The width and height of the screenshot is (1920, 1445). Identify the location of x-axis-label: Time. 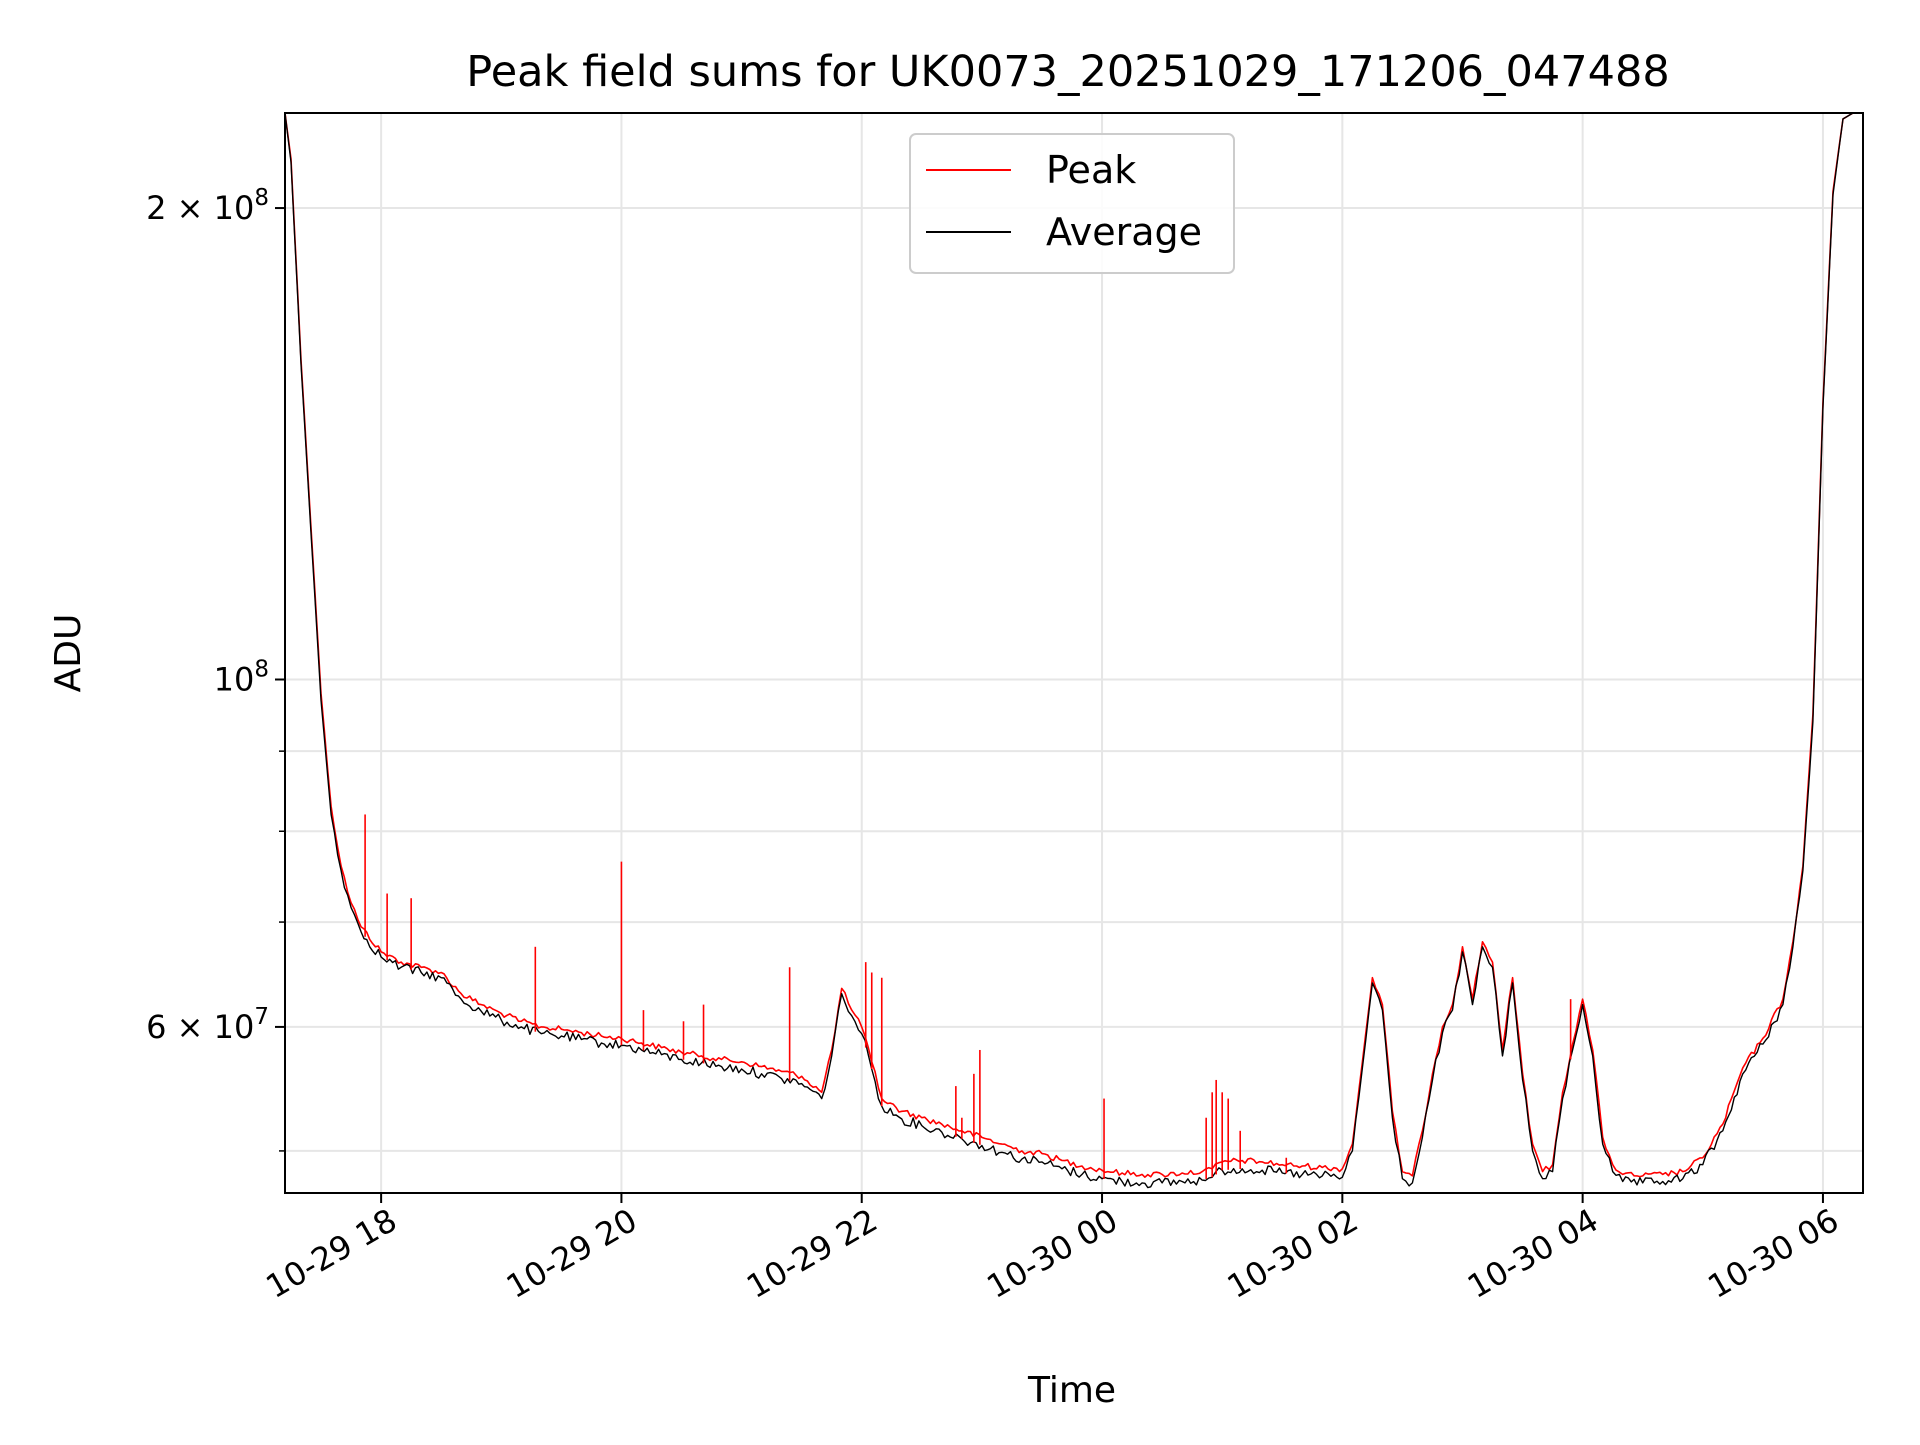
(1071, 1390).